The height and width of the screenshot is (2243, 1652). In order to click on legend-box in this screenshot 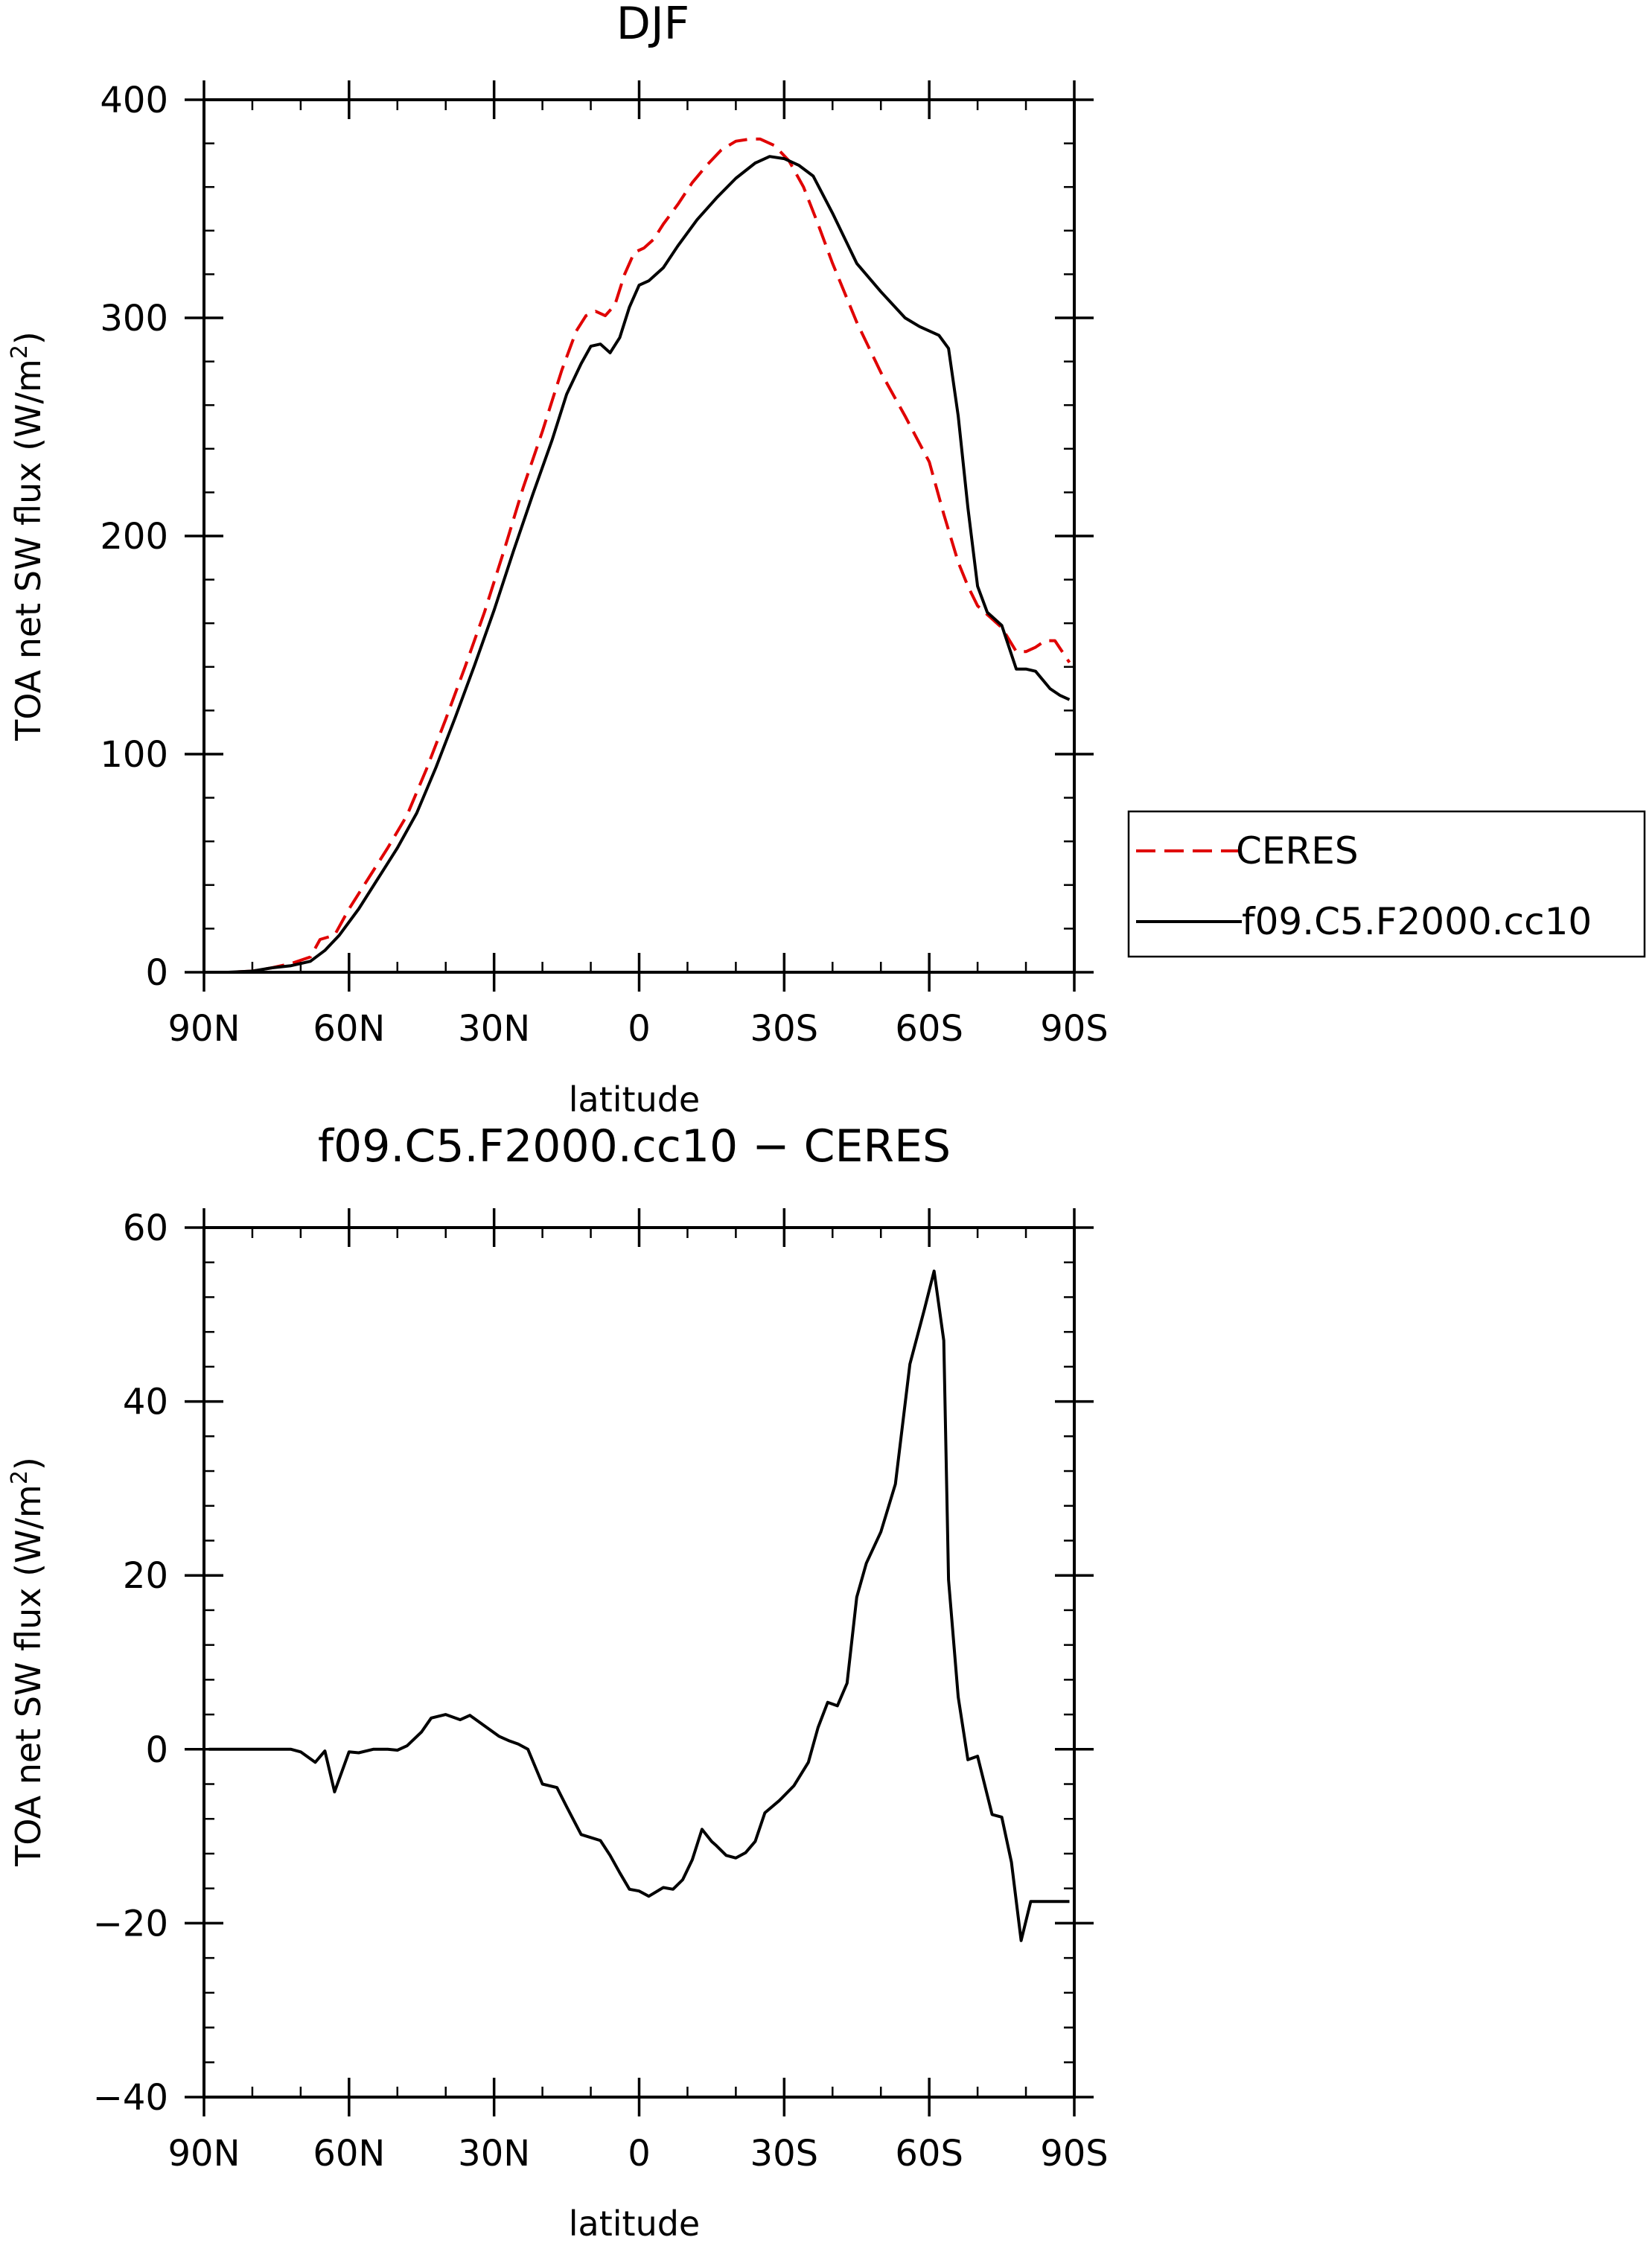, I will do `click(1386, 884)`.